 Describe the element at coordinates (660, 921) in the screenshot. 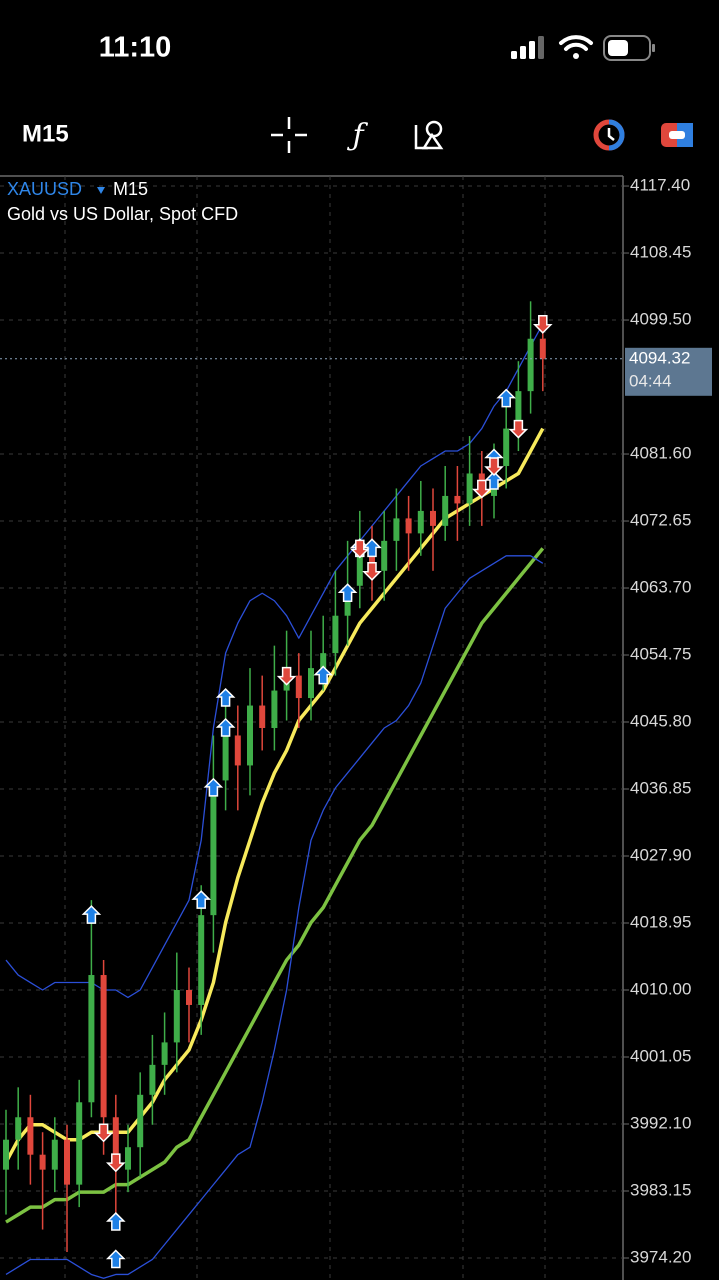

I see `y-tick-label: 4018.95` at that location.